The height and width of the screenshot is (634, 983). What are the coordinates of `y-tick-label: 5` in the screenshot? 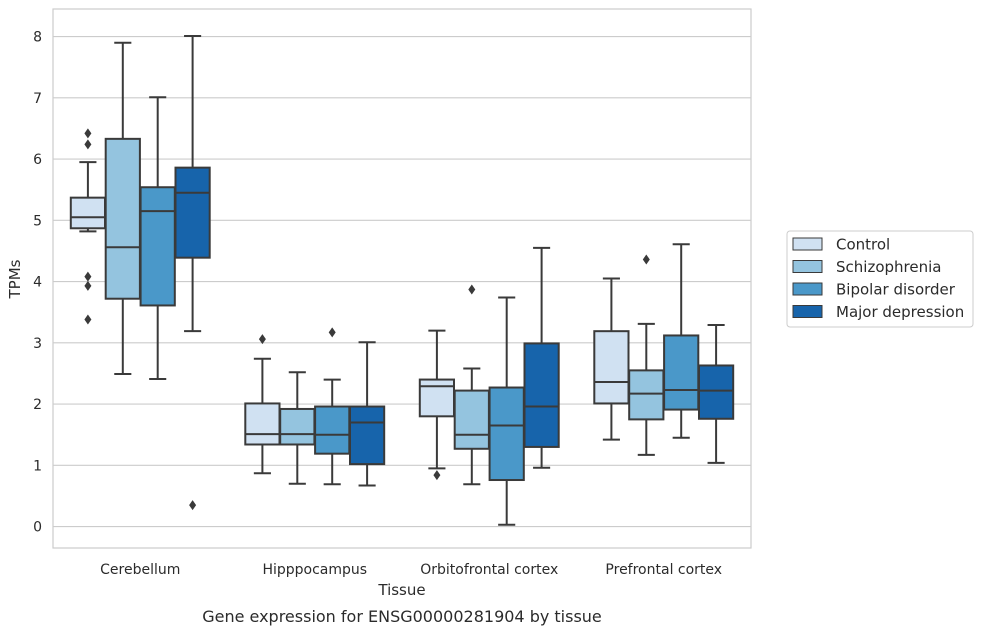 It's located at (37, 221).